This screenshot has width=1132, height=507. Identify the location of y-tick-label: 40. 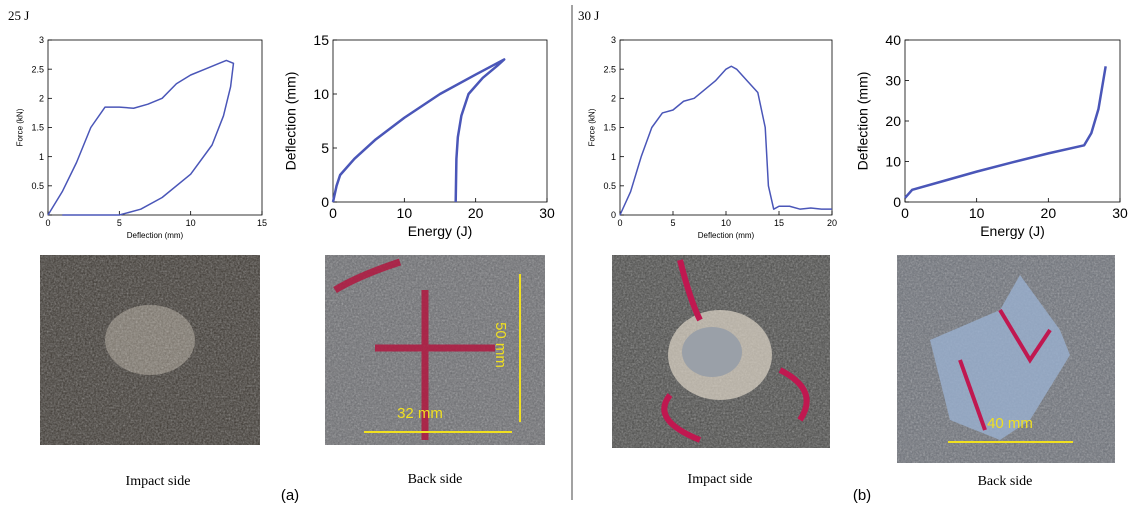
(893, 40).